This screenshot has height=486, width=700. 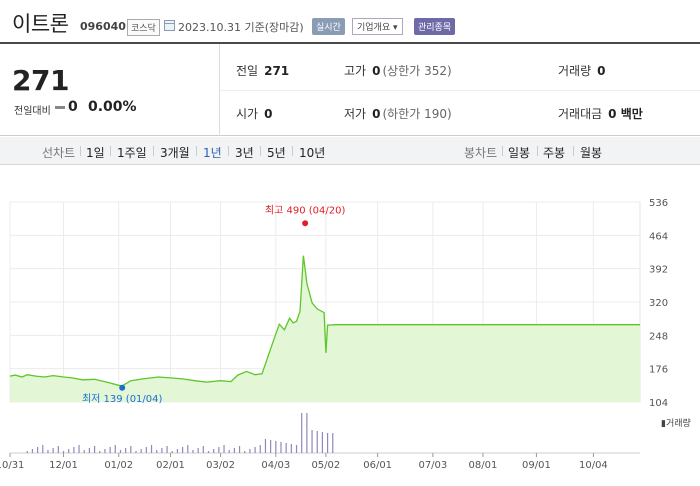 I want to click on candle-daily: 일봉, so click(x=519, y=153).